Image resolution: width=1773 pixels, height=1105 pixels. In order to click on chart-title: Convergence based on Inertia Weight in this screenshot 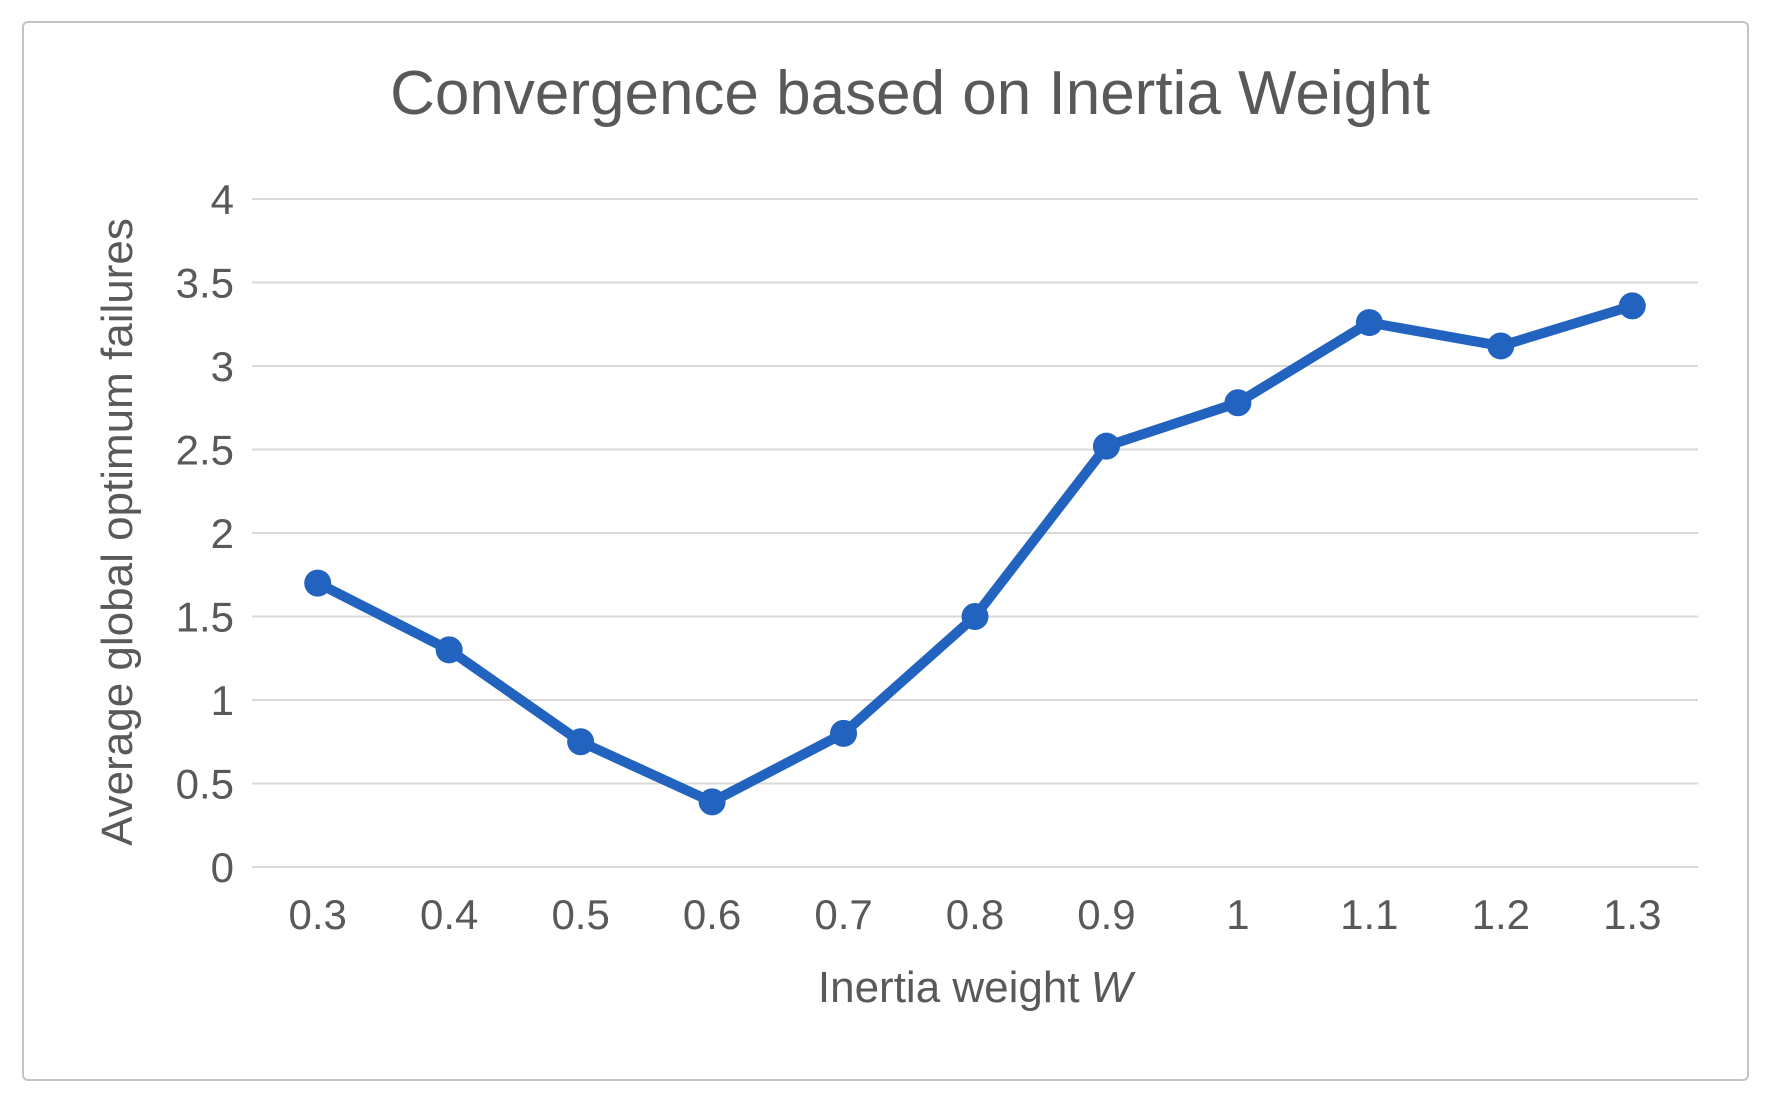, I will do `click(910, 93)`.